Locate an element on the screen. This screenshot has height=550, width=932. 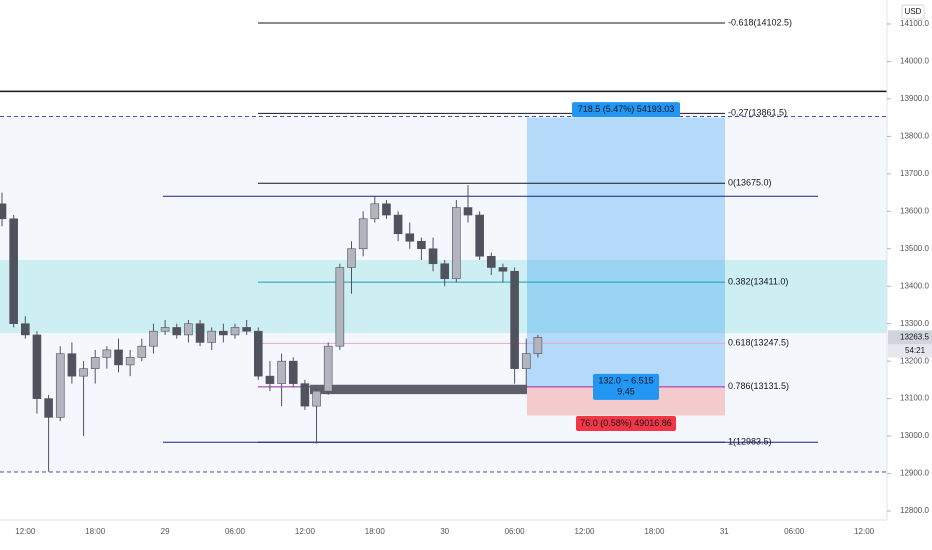
y-tick-label: 13000.0 is located at coordinates (914, 435).